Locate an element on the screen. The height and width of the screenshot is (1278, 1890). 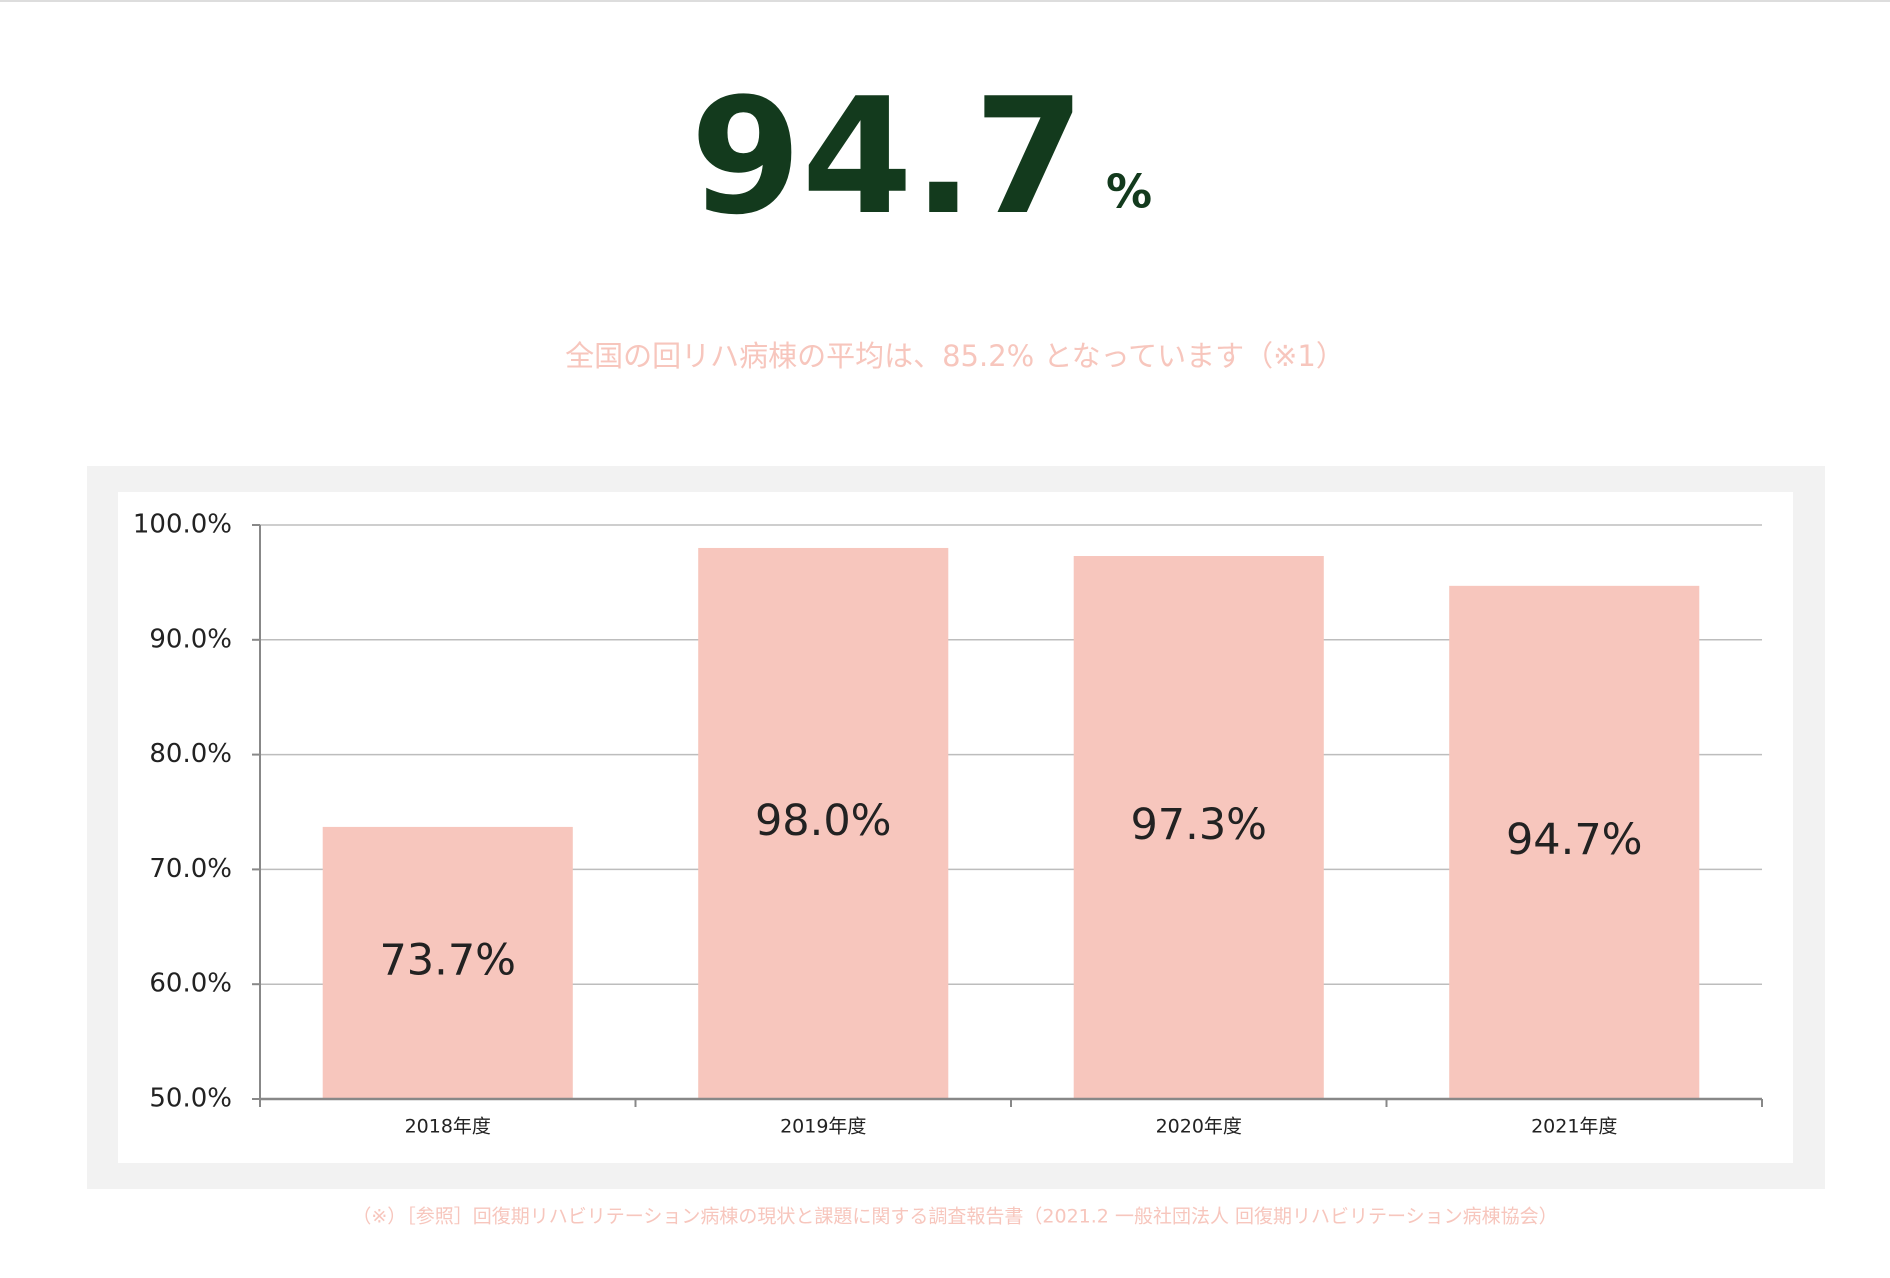
x-tick-label: 2019年度 is located at coordinates (823, 1127).